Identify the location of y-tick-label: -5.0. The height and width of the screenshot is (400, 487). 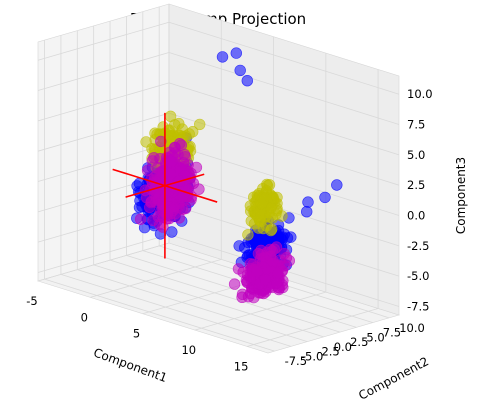
(312, 356).